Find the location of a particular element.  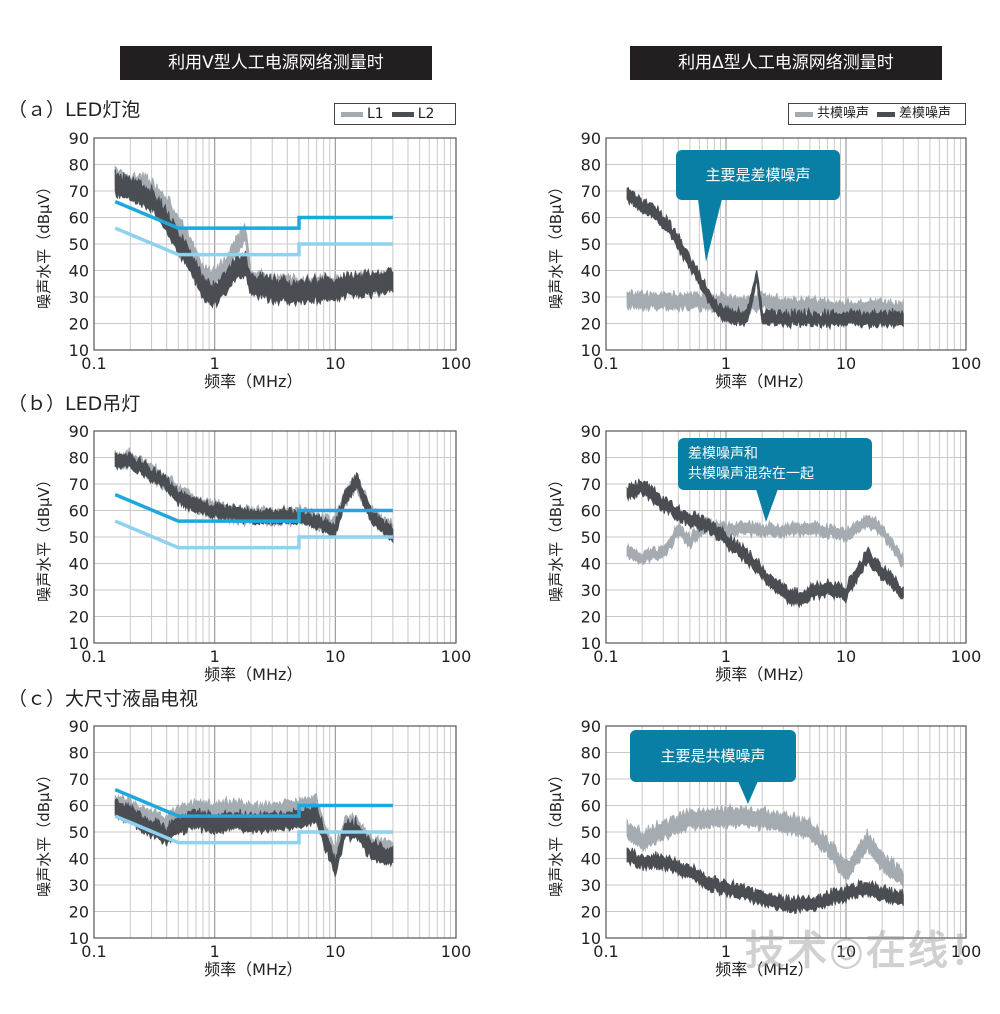

legend-item-l1: L1 is located at coordinates (362, 114).